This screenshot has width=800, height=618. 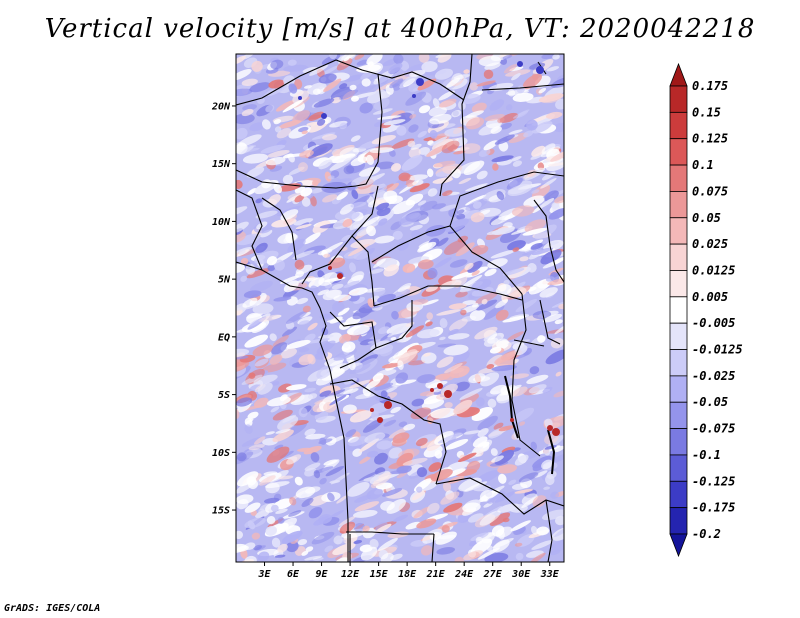 I want to click on colorbar-label: -0.125, so click(x=713, y=481).